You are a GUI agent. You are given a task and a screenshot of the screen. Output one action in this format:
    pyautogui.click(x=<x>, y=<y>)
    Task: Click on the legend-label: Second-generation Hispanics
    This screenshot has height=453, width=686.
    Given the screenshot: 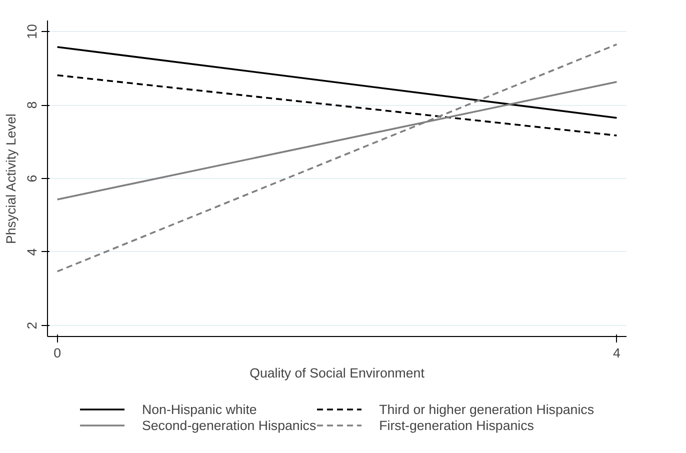 What is the action you would take?
    pyautogui.click(x=229, y=425)
    